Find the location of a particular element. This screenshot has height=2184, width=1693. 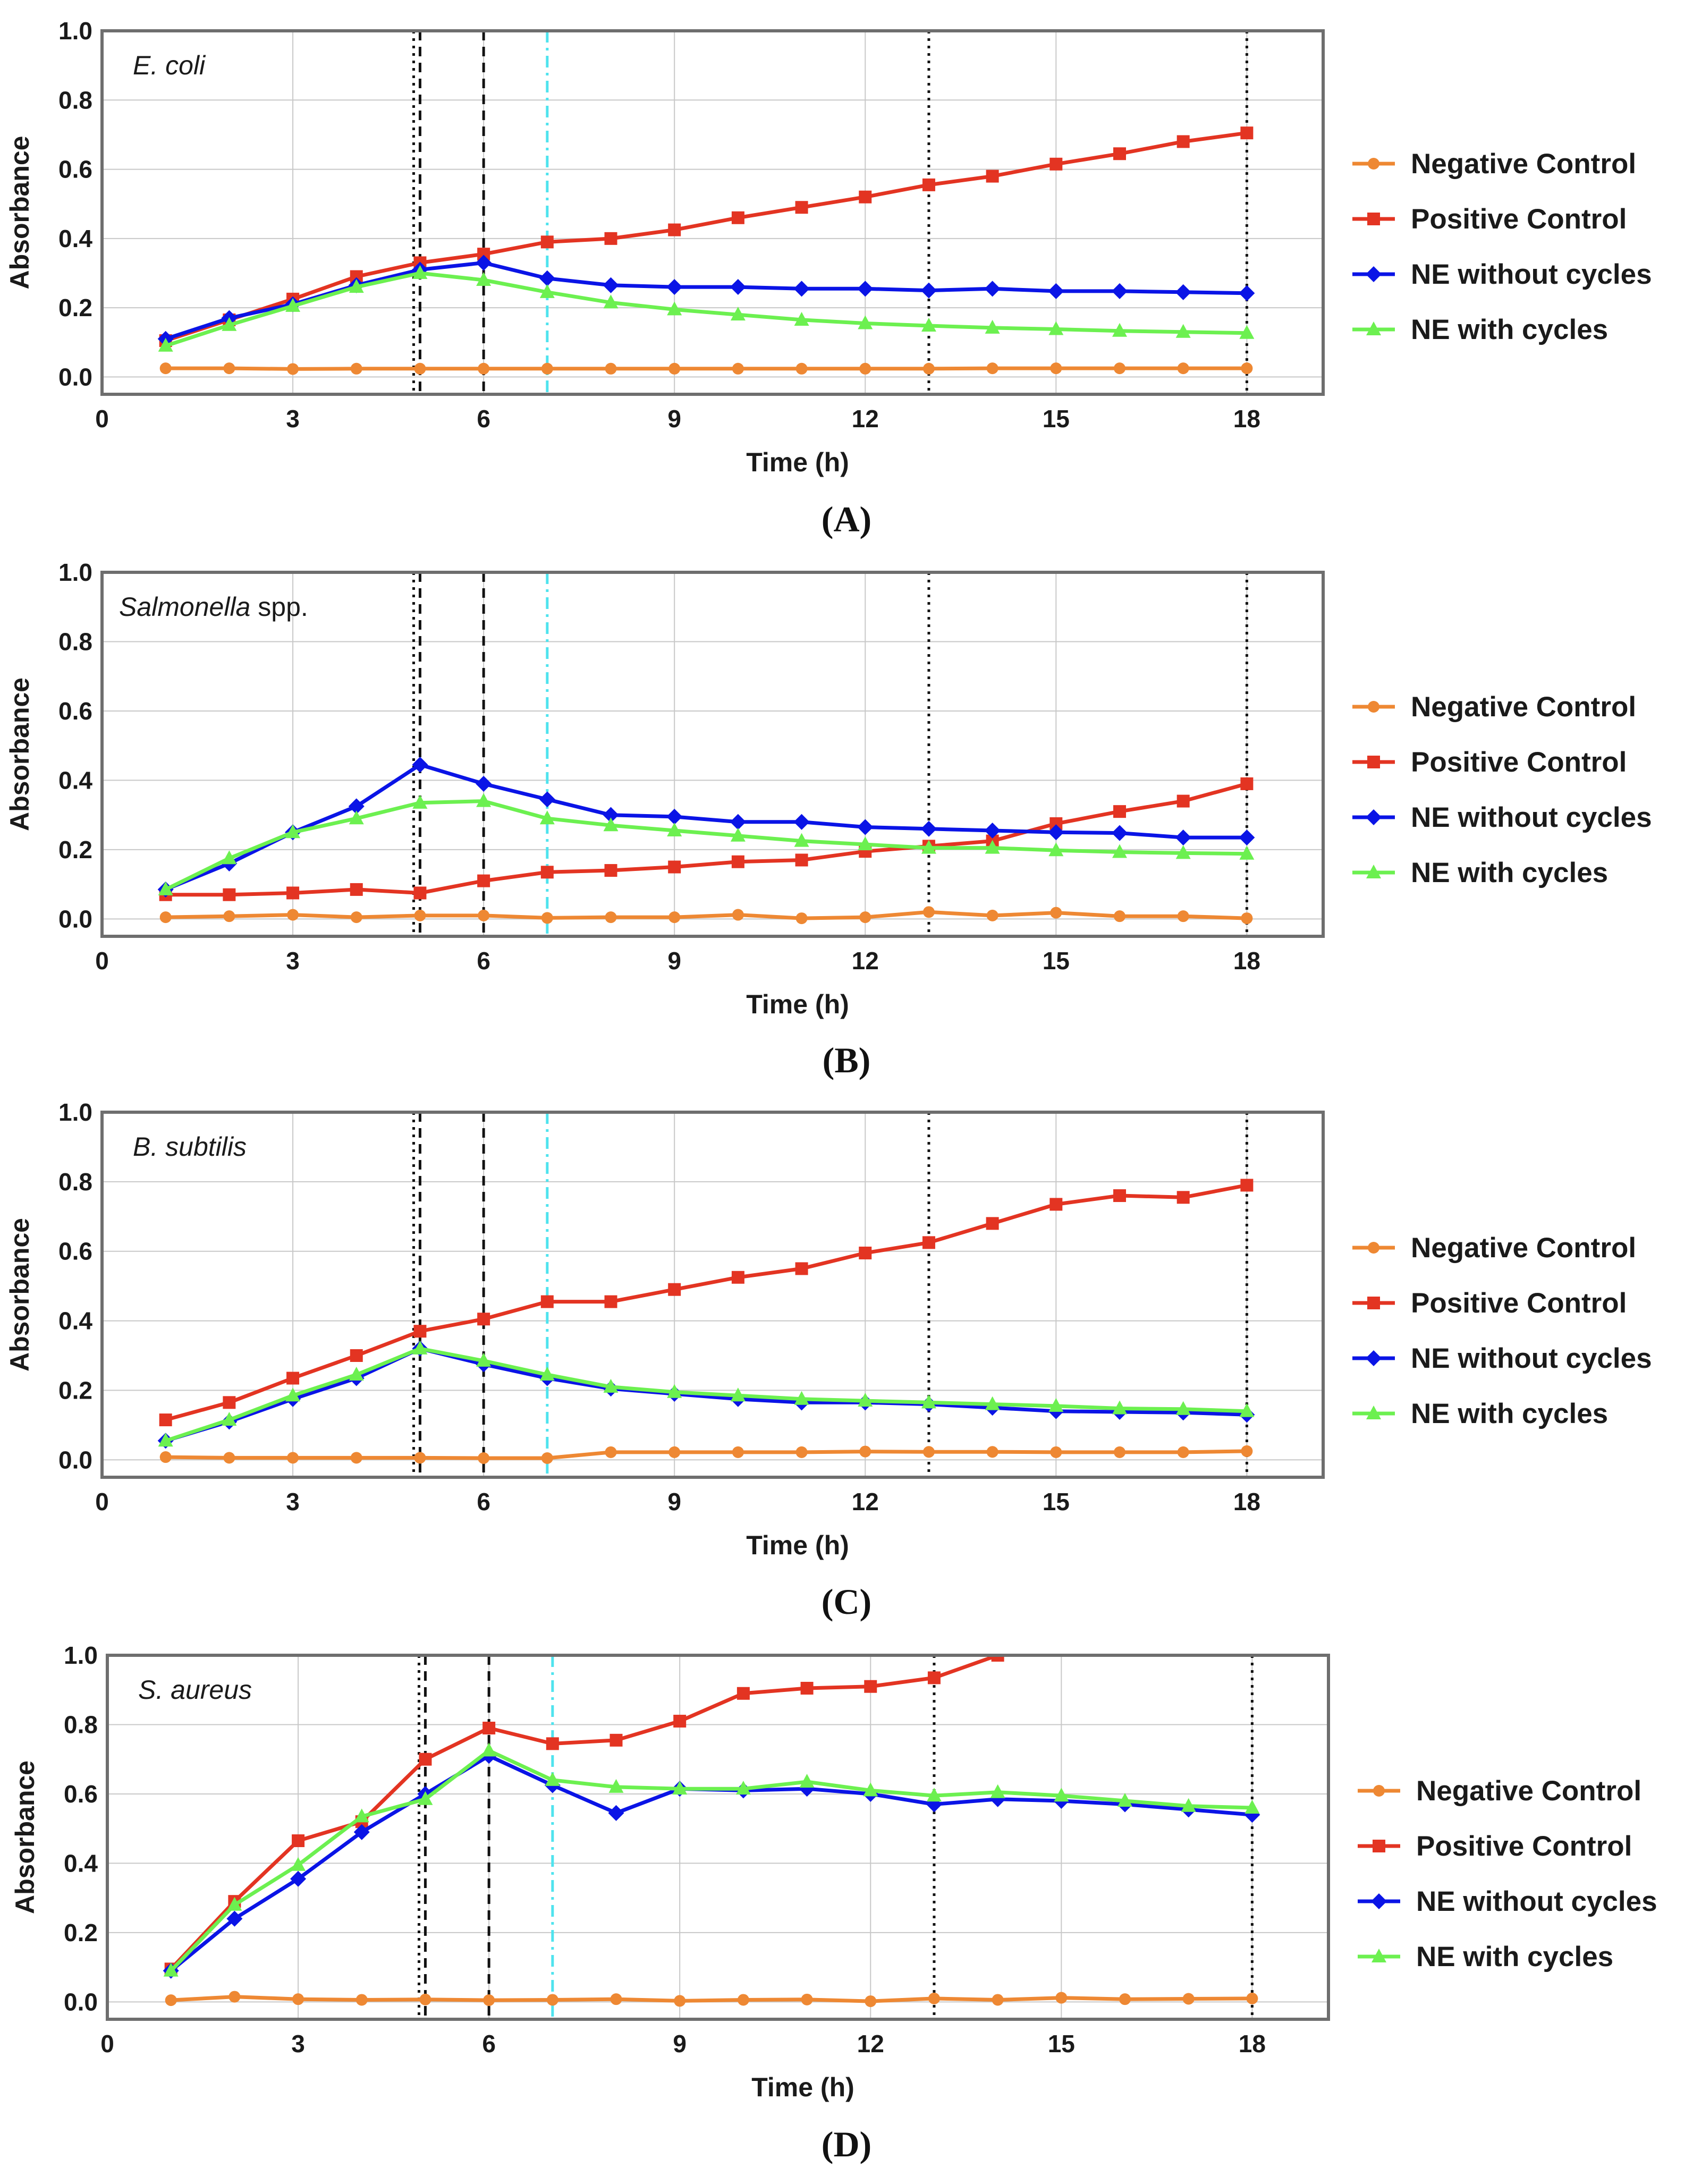

x-tick-label: 6 is located at coordinates (483, 961).